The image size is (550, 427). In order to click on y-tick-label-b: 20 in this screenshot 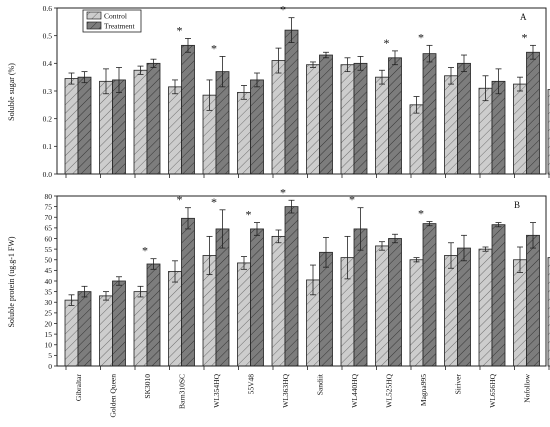, I will do `click(49, 323)`.